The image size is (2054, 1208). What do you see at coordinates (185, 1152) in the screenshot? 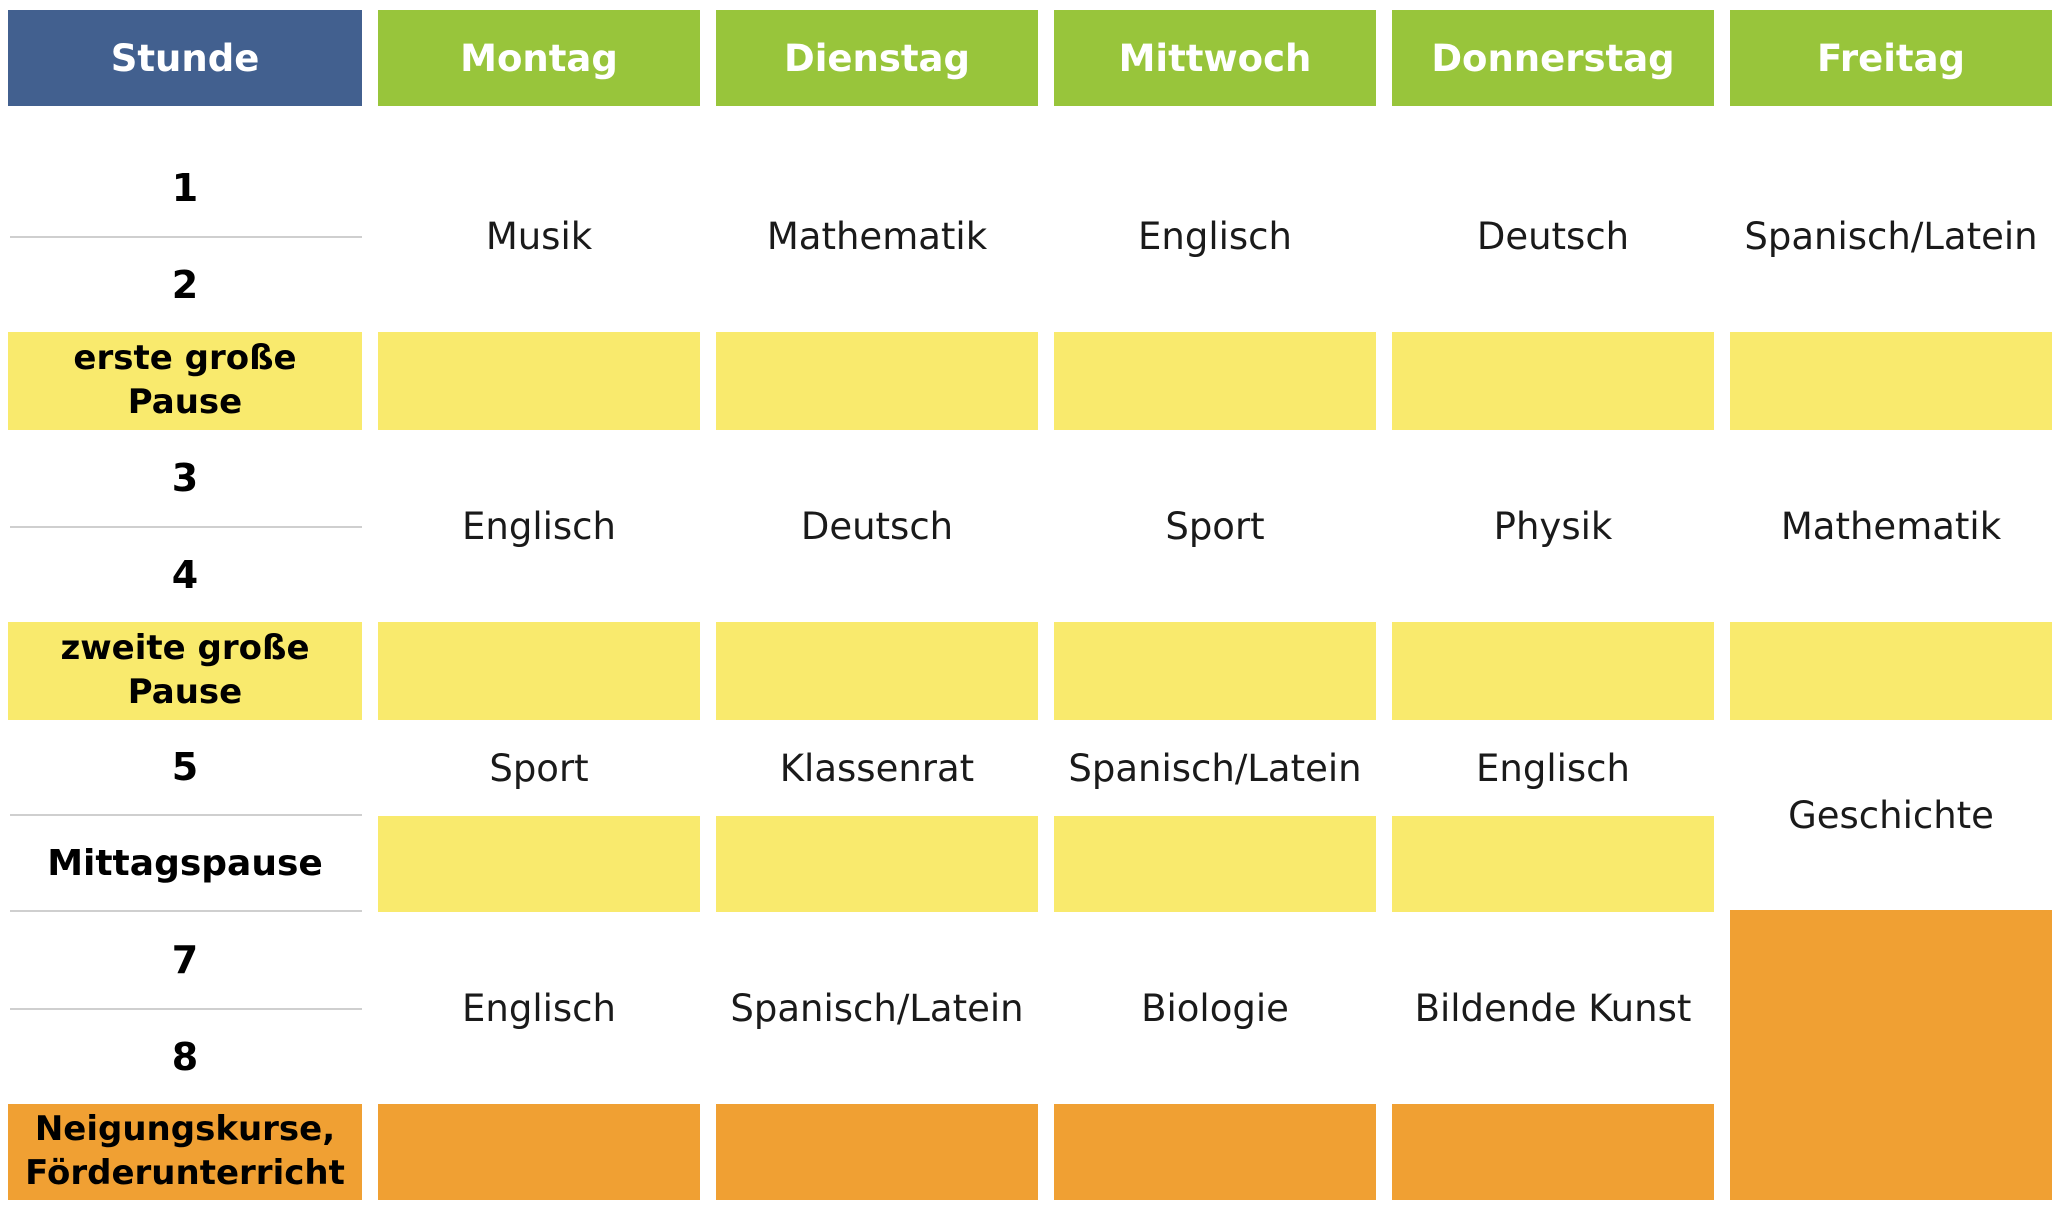
I see `period-neigungskurse: Neigungskurse, Förderunterricht` at bounding box center [185, 1152].